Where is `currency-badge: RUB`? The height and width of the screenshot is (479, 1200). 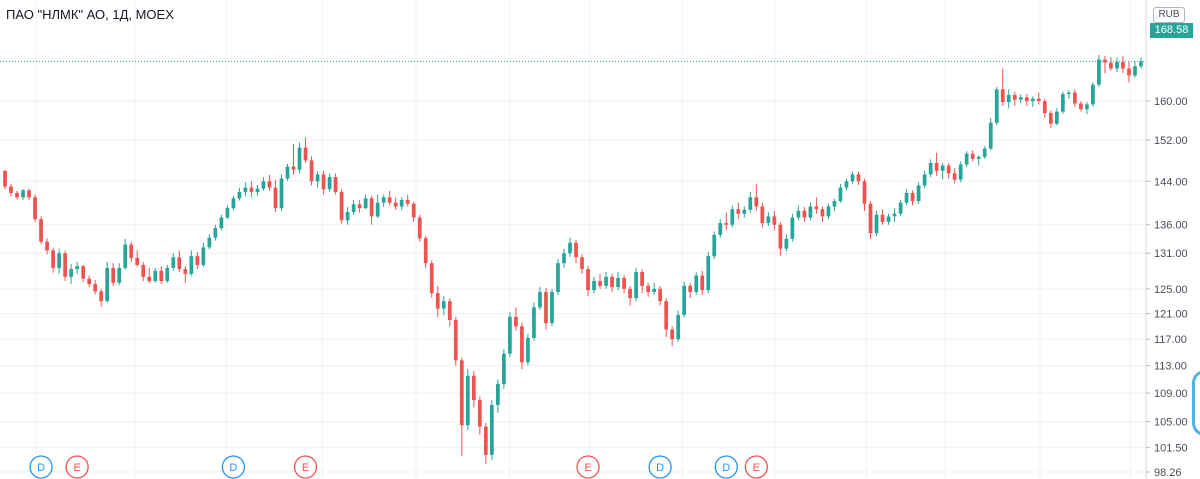 currency-badge: RUB is located at coordinates (1169, 15).